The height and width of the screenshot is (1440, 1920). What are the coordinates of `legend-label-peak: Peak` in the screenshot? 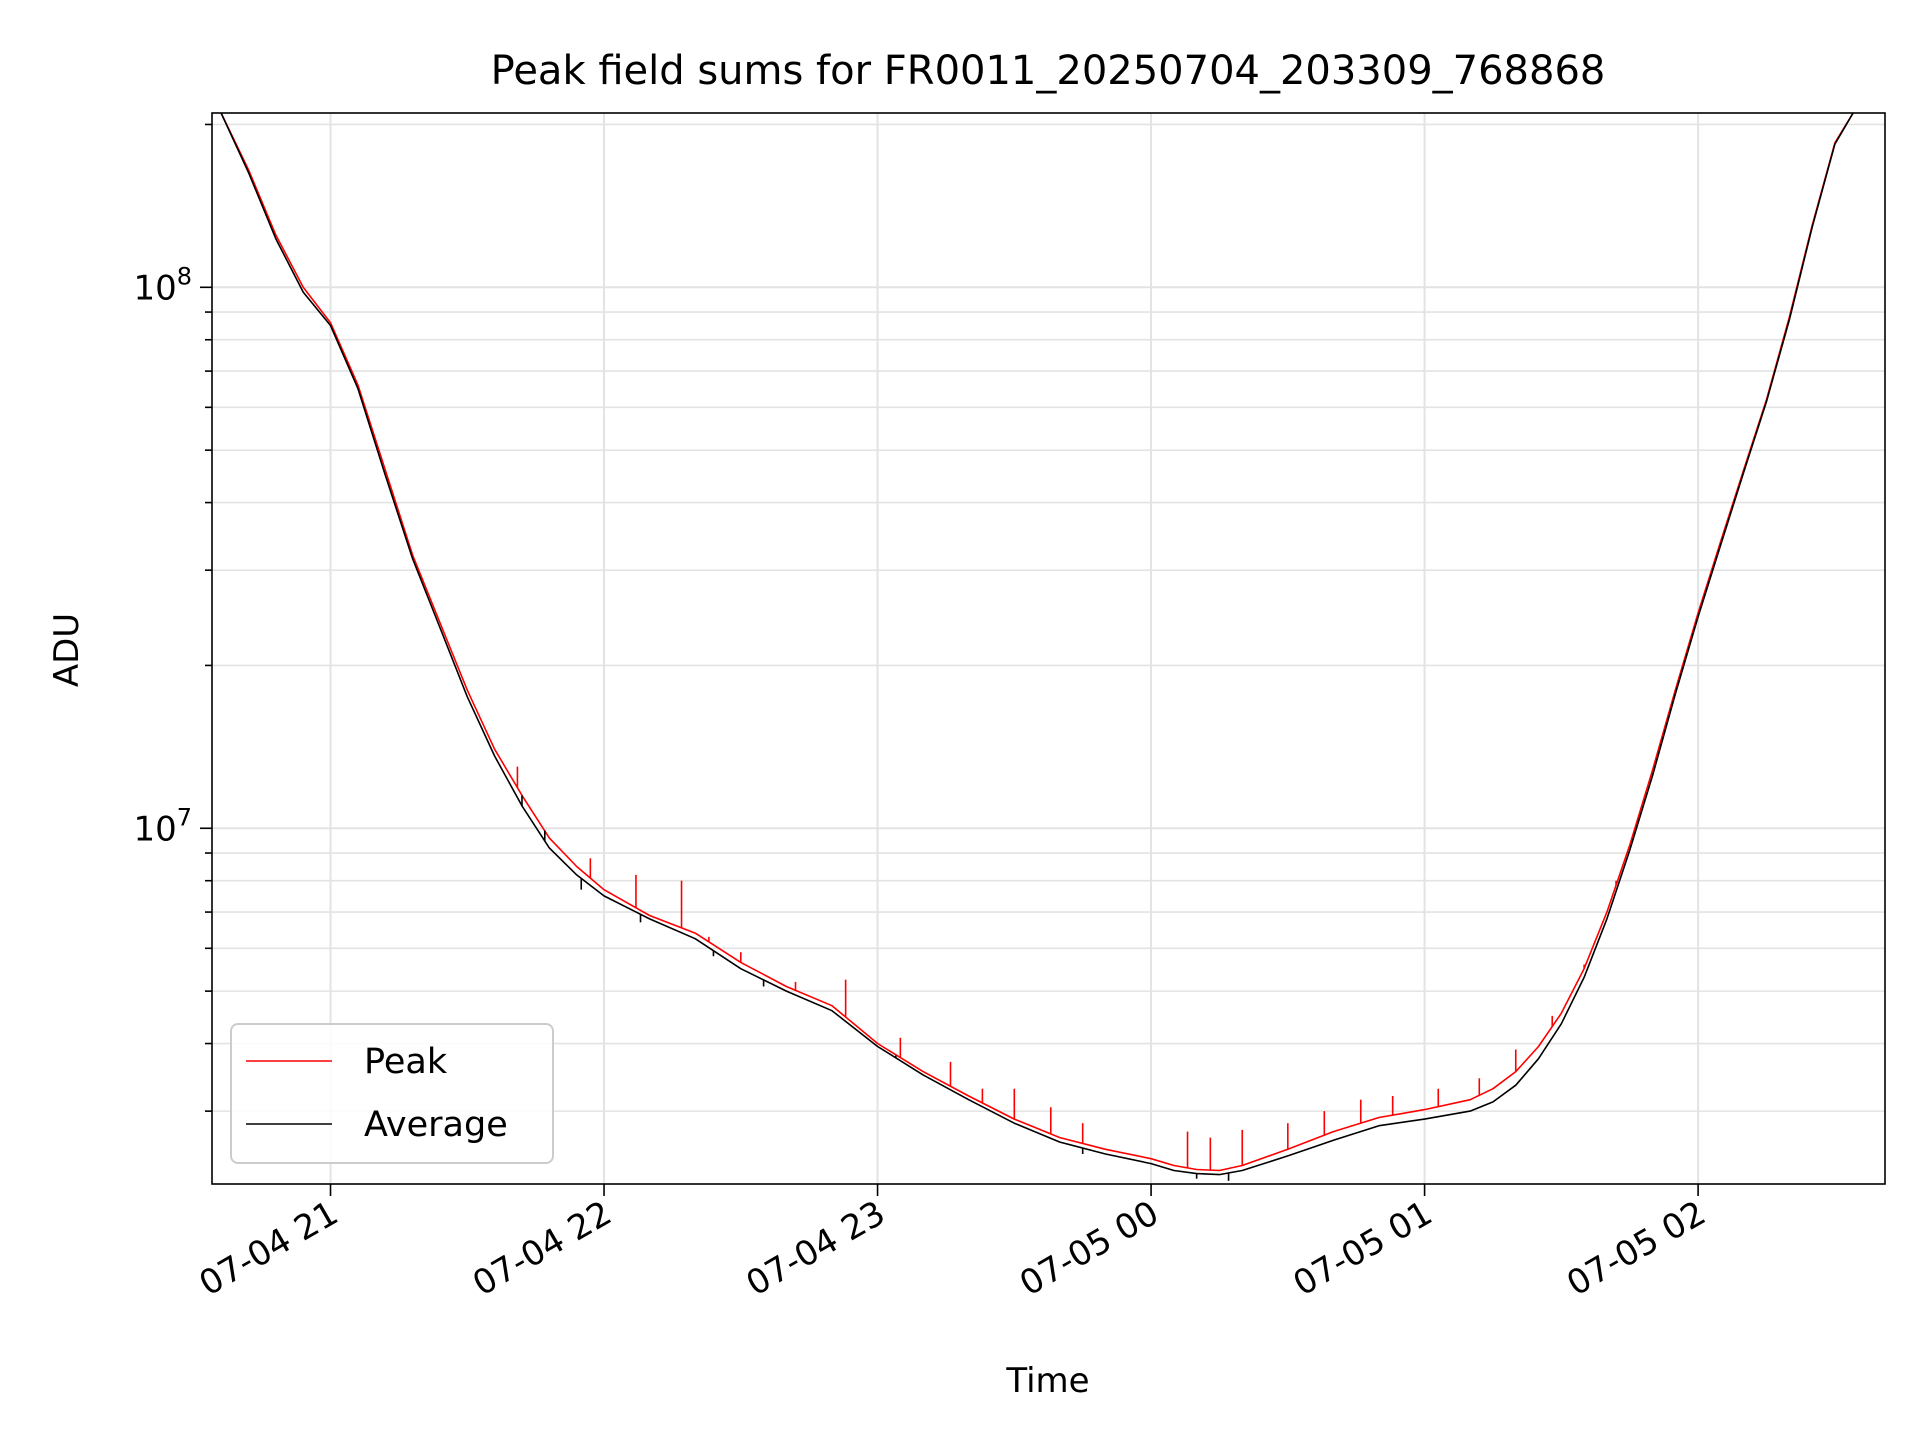 It's located at (406, 1062).